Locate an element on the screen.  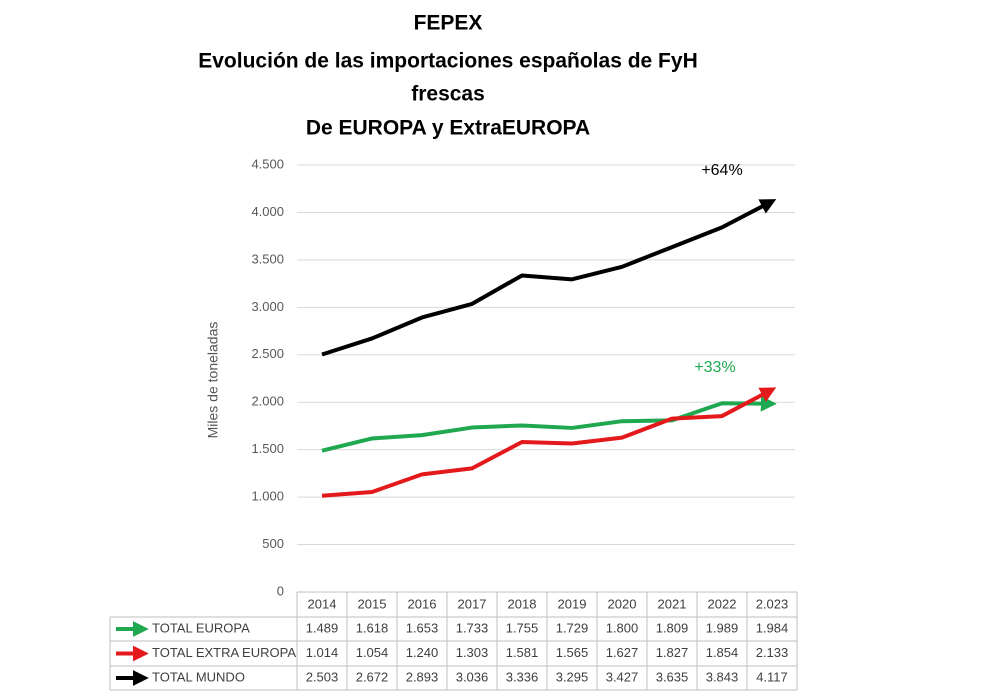
table-value: 1.565 is located at coordinates (572, 652).